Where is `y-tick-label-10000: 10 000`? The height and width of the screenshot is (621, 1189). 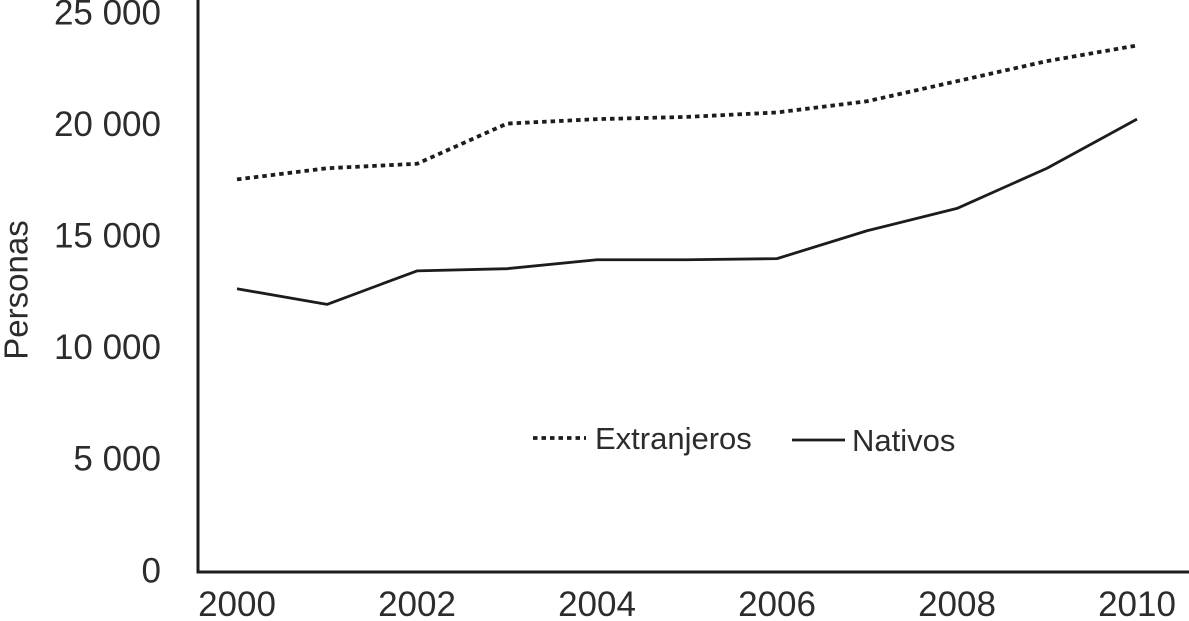 y-tick-label-10000: 10 000 is located at coordinates (107, 347).